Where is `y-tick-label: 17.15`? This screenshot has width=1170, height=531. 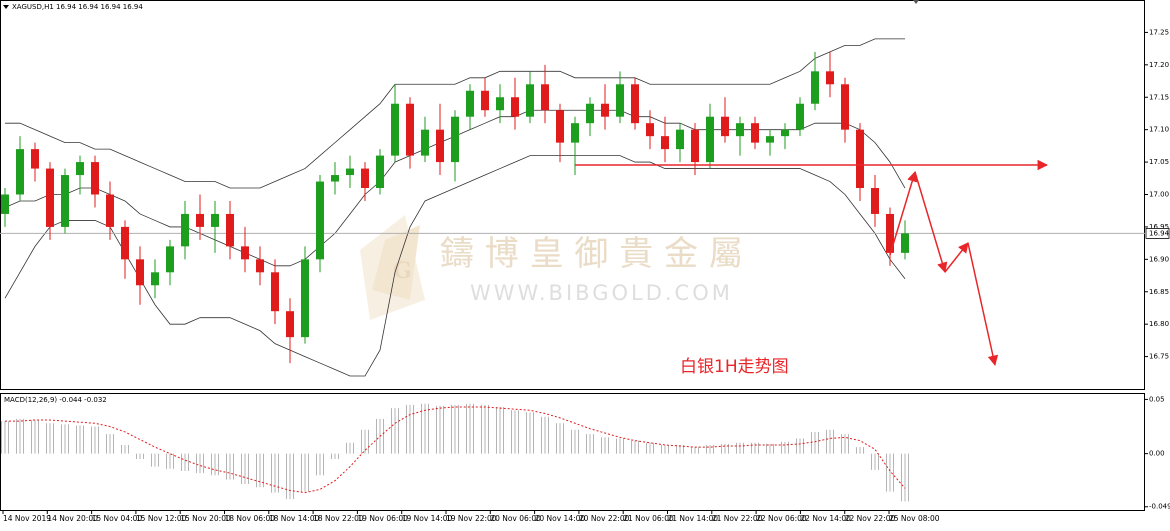
y-tick-label: 17.15 is located at coordinates (1159, 97).